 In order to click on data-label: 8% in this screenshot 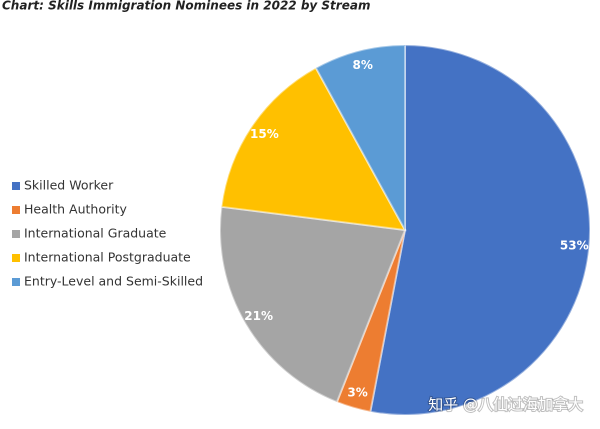, I will do `click(363, 65)`.